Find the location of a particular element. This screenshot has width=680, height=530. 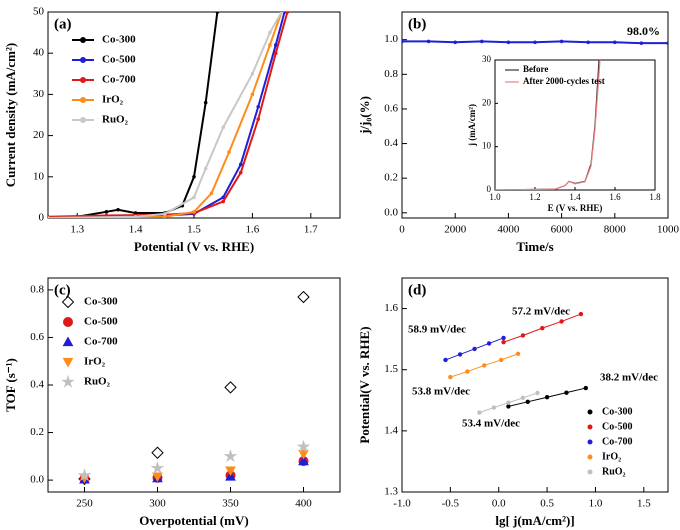

y-tick-label: 0.2 is located at coordinates (37, 432).